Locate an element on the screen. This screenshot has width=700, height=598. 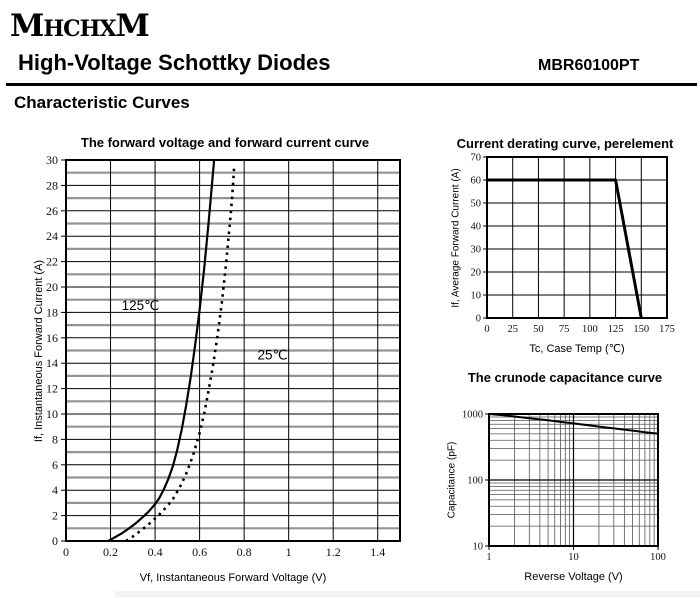
y-tick-label: 1000 is located at coordinates (472, 415).